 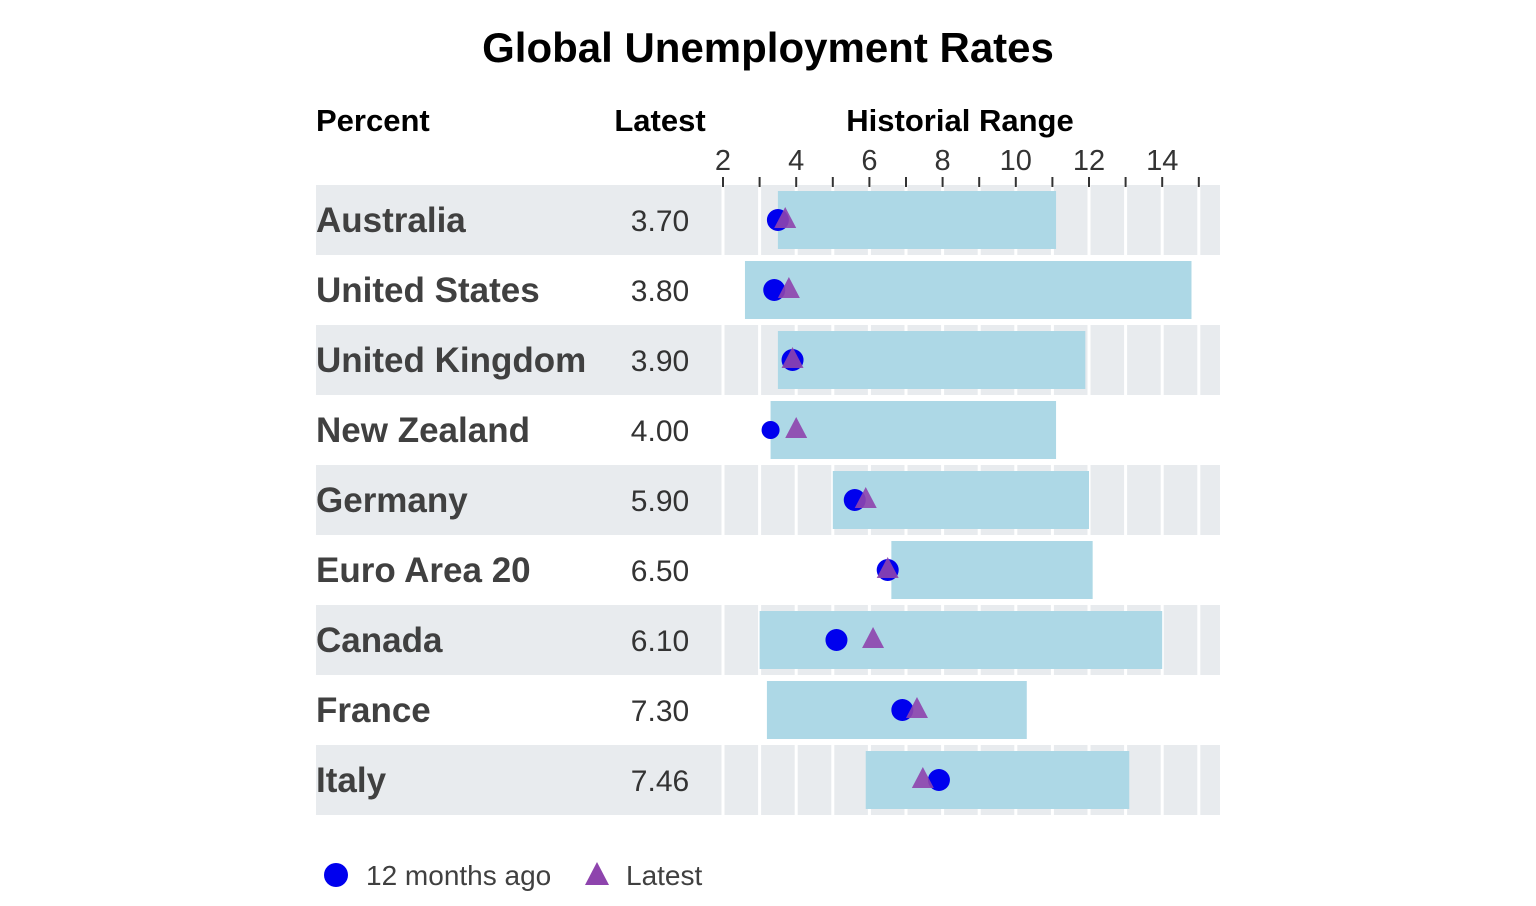 I want to click on country-label: Australia, so click(x=391, y=220).